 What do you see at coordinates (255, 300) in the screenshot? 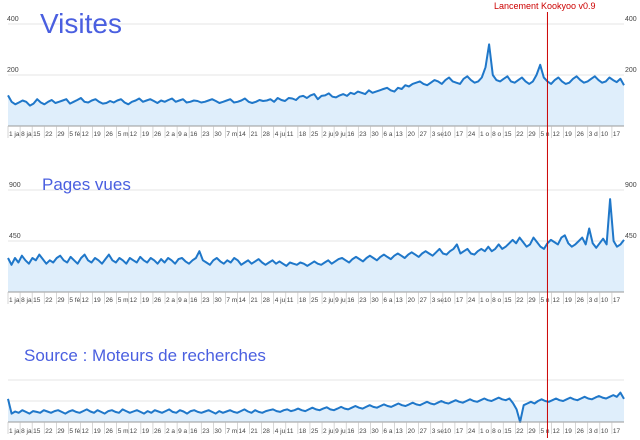
I see `x-tick-label-2-20: 21` at bounding box center [255, 300].